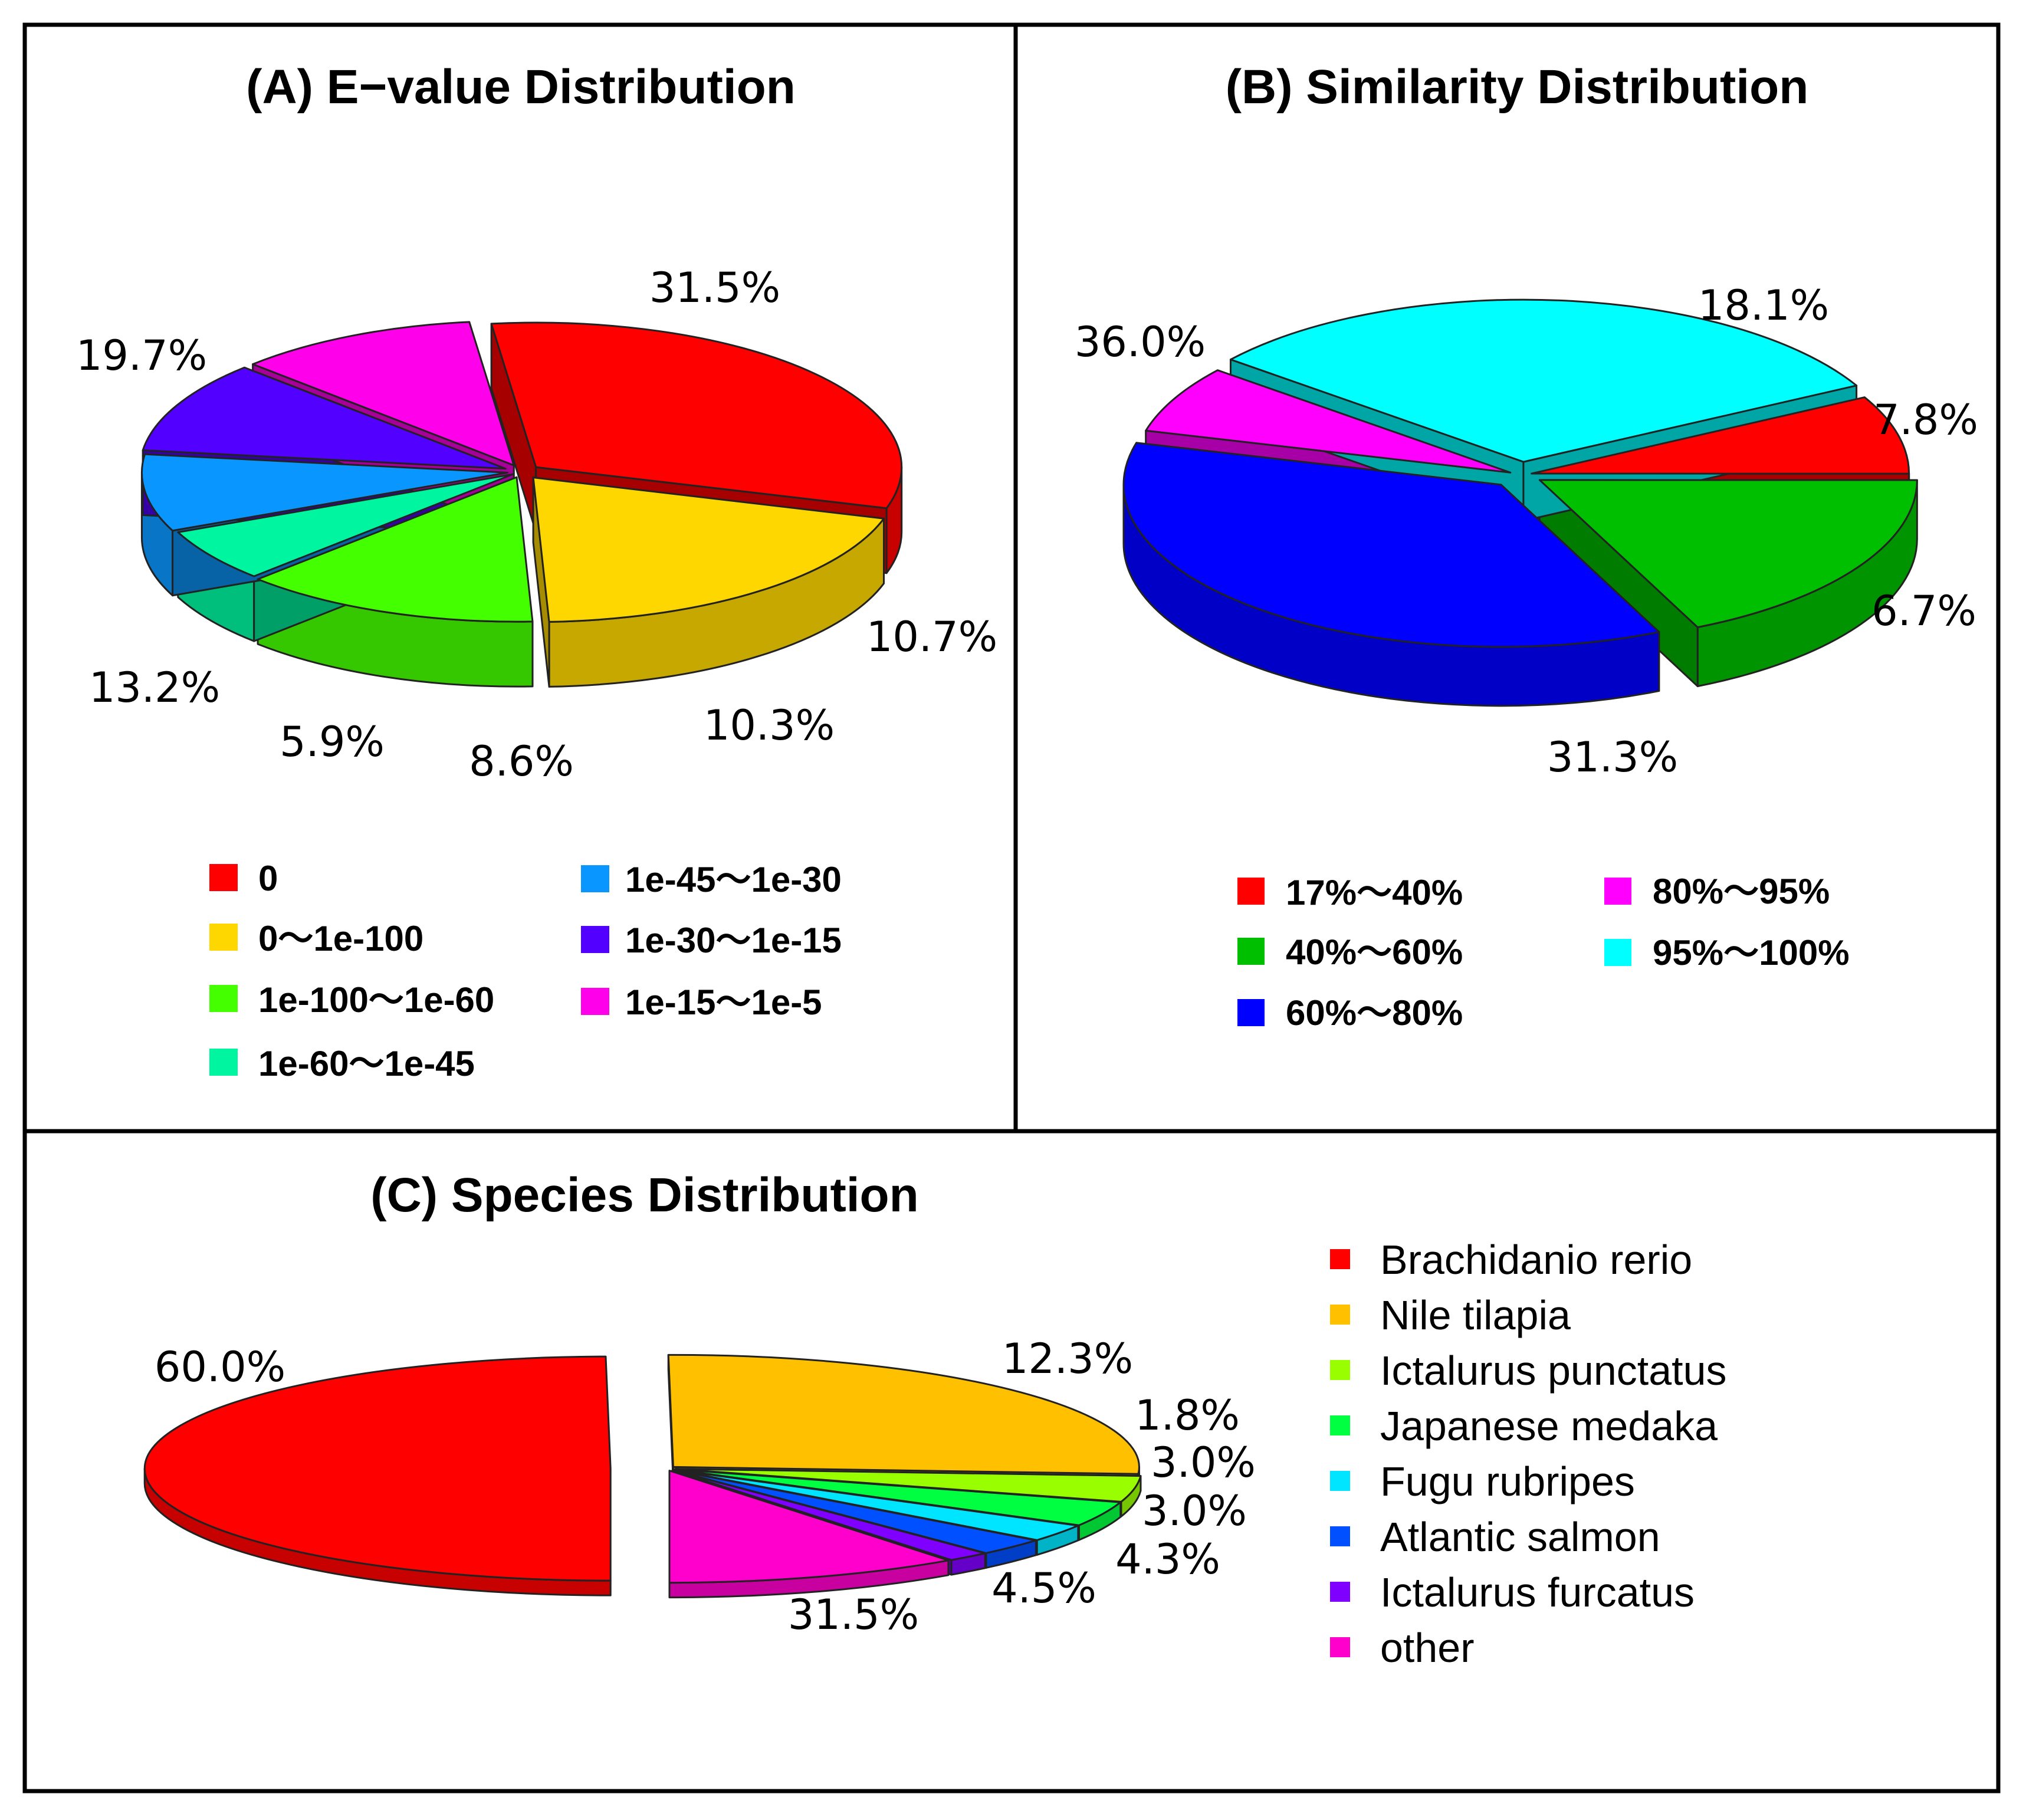 Image resolution: width=2026 pixels, height=1820 pixels. I want to click on pie-b-label-0: 7.8%, so click(1925, 420).